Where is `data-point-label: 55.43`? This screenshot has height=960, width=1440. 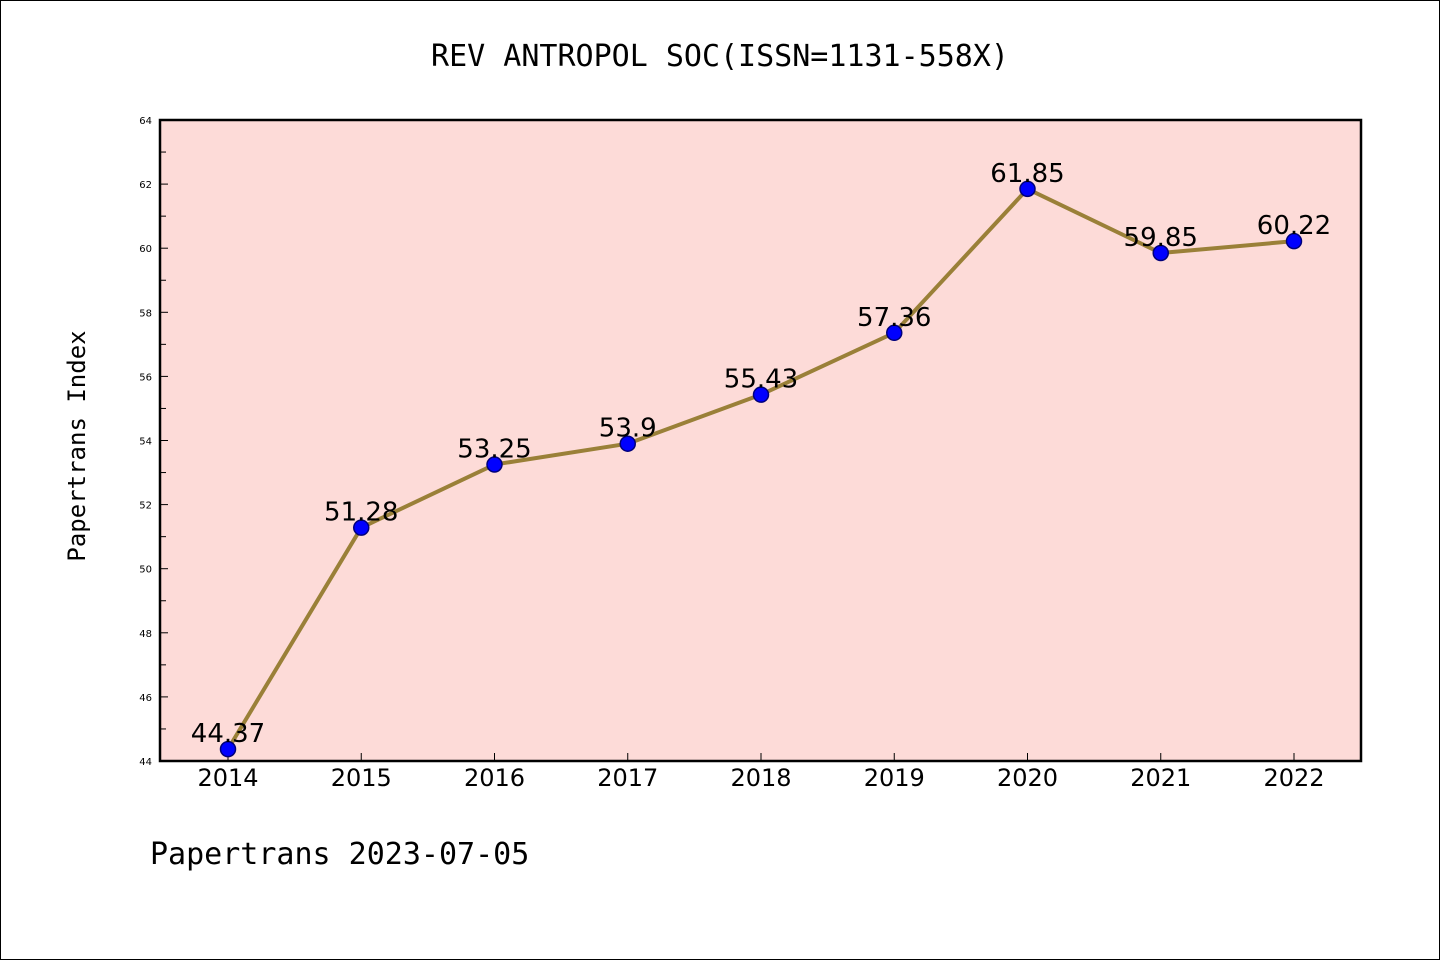
data-point-label: 55.43 is located at coordinates (761, 380).